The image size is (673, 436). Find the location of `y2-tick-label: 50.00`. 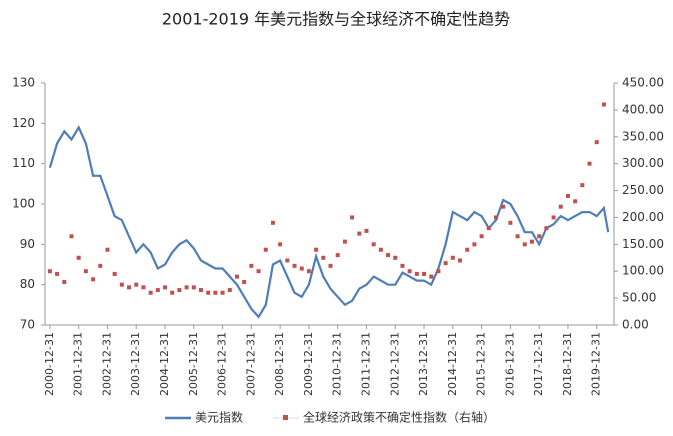

y2-tick-label: 50.00 is located at coordinates (639, 298).